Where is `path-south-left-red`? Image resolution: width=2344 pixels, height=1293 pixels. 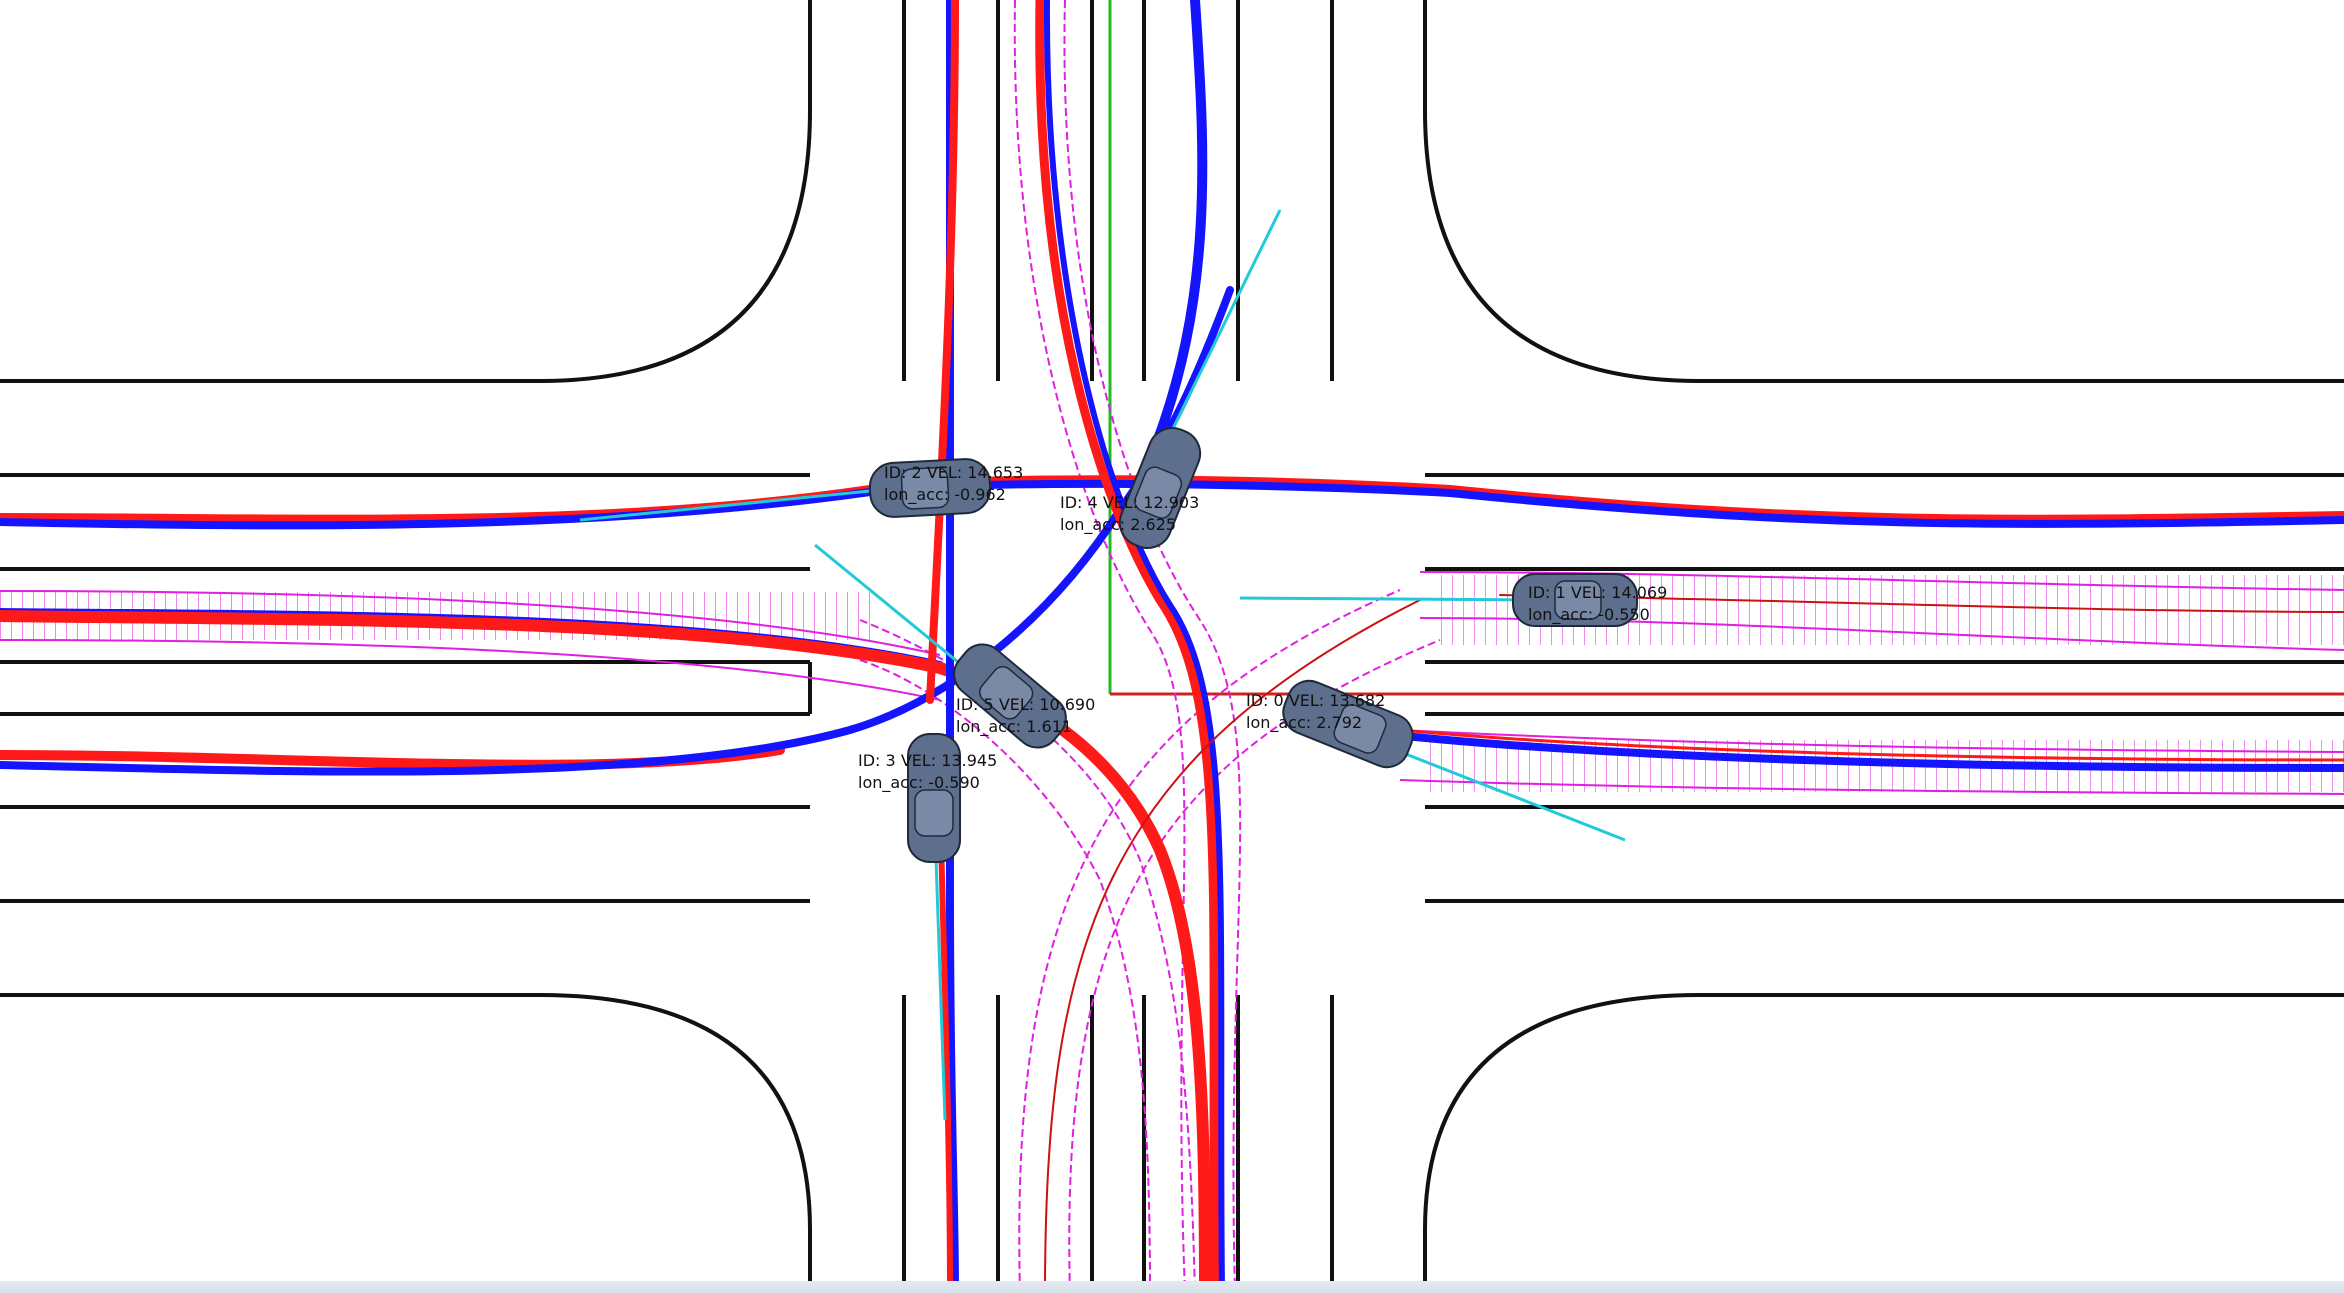 path-south-left-red is located at coordinates (945, 1045).